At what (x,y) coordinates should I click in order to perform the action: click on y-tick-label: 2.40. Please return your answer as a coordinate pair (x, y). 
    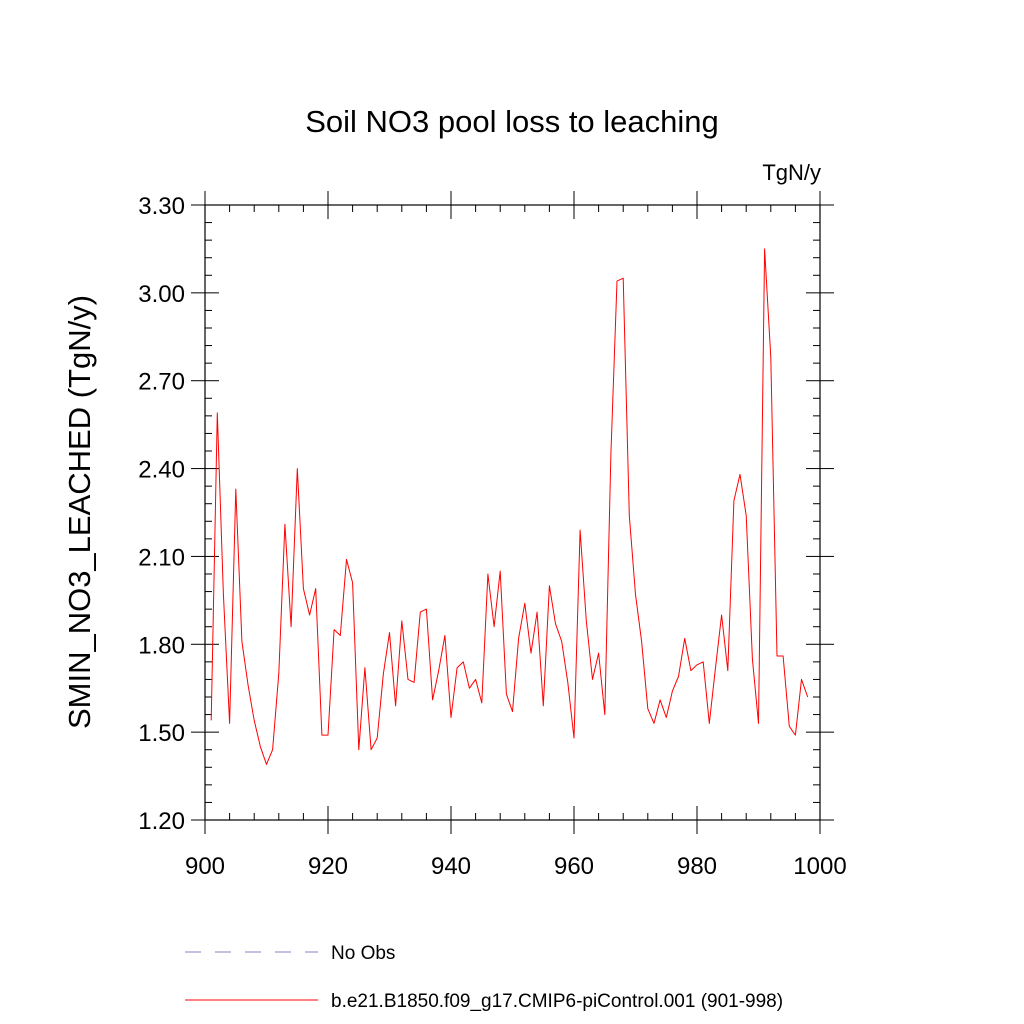
    Looking at the image, I should click on (161, 470).